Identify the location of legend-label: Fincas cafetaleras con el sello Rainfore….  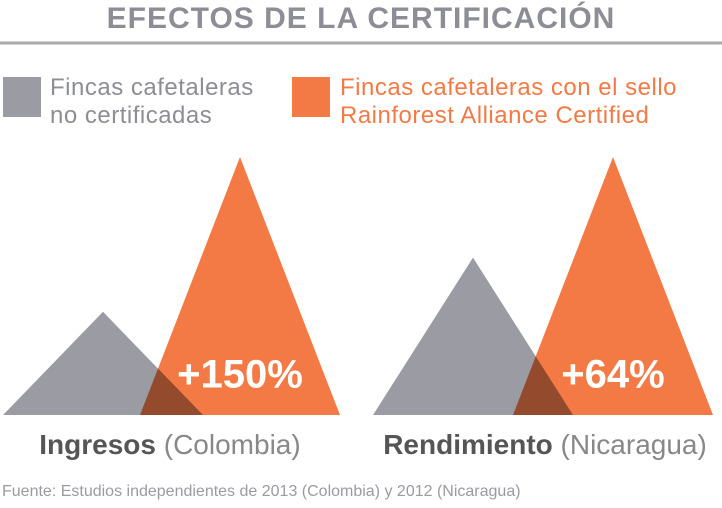
(508, 101).